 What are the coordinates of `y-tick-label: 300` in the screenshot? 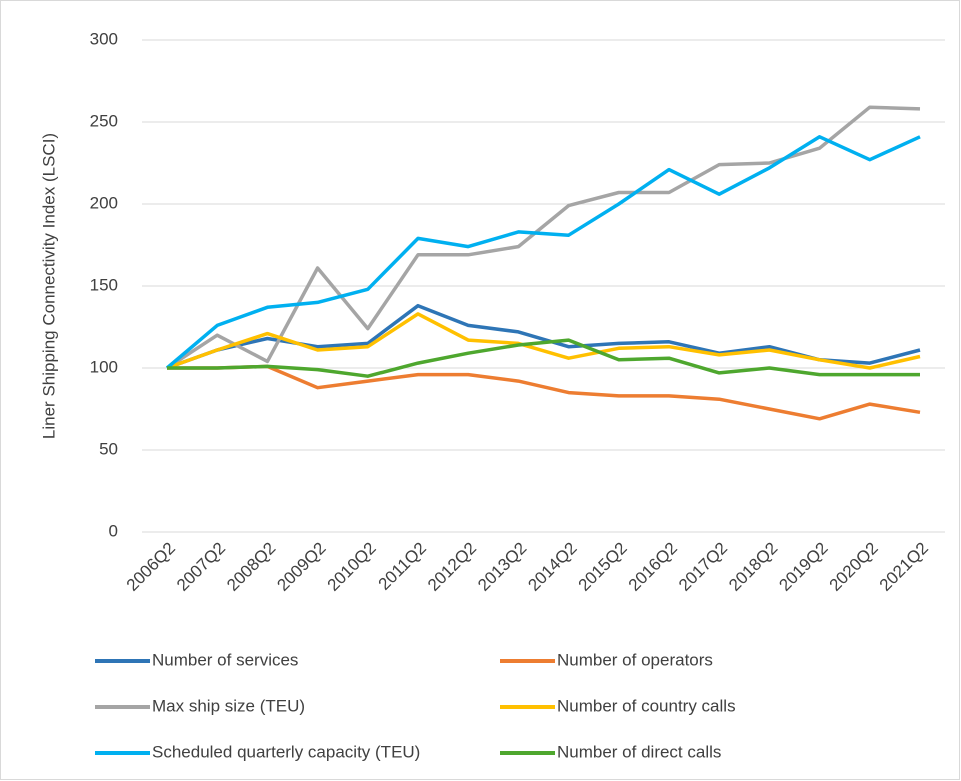 It's located at (104, 38).